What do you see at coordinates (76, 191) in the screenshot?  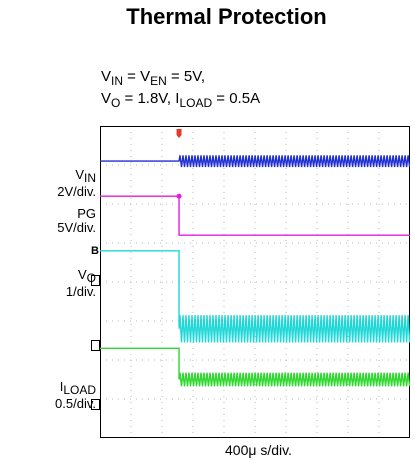 I see `vin-scale: 2V/div.` at bounding box center [76, 191].